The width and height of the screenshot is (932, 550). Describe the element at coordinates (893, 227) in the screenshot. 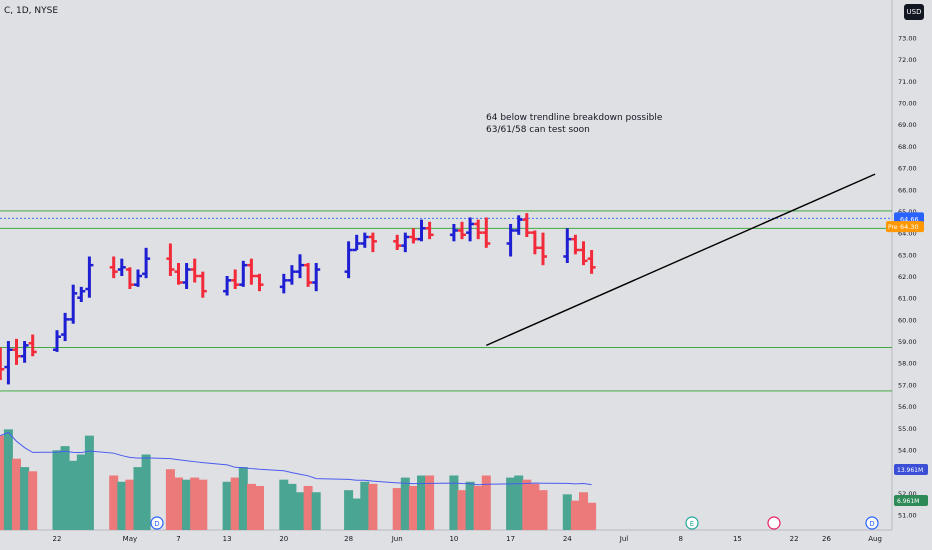

I see `pre-market-tag: Pre` at that location.